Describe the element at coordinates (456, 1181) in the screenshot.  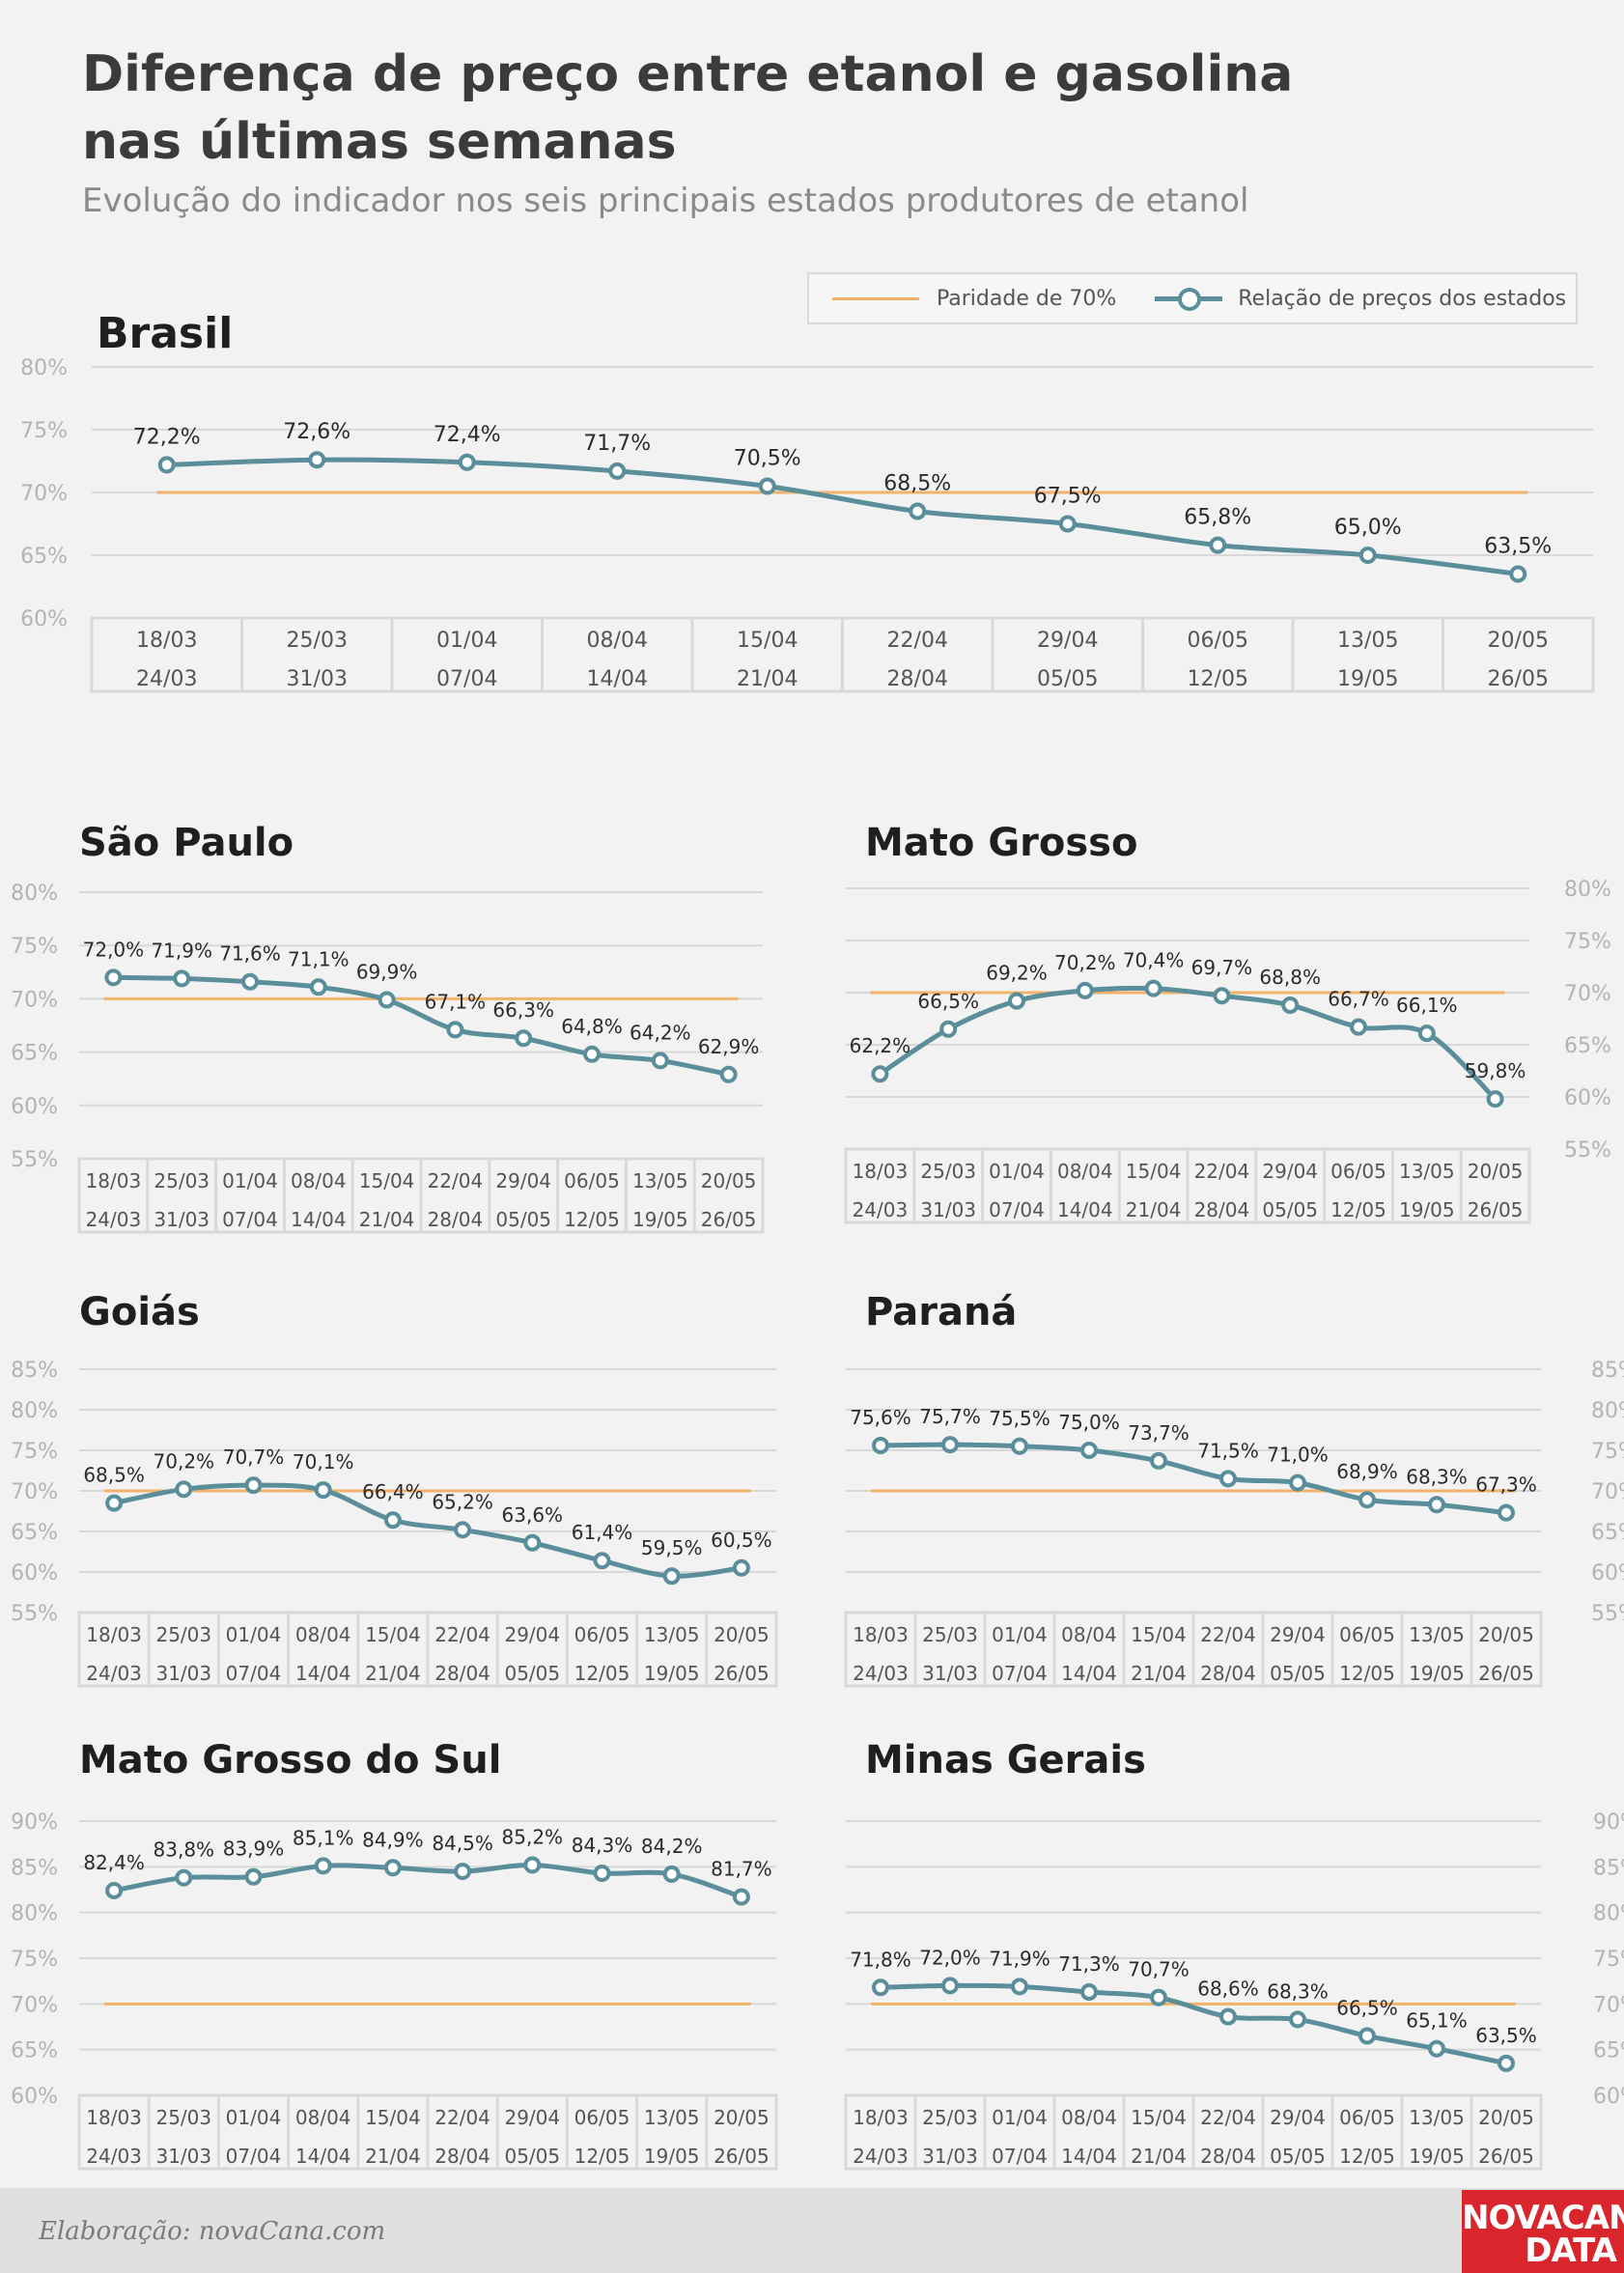
I see `x-tick-label-start: 22/04` at that location.